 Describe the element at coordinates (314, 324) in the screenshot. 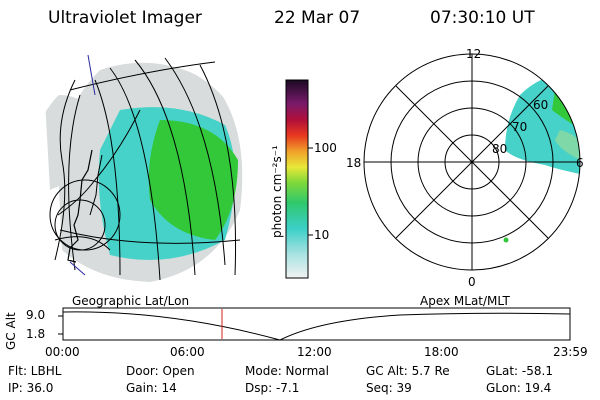

I see `altitude-plot` at that location.